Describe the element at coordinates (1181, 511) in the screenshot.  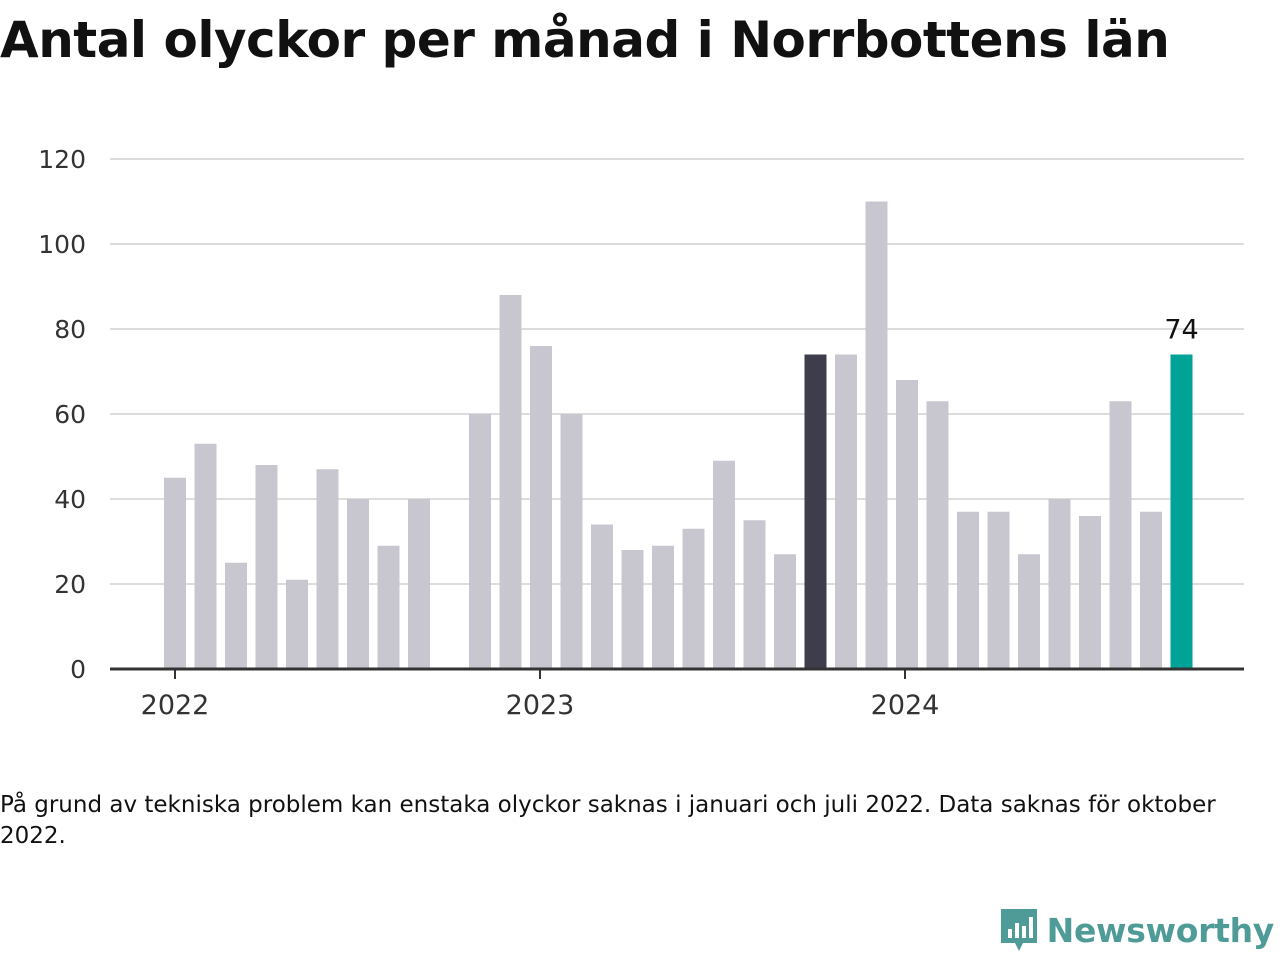
I see `bar-latest` at that location.